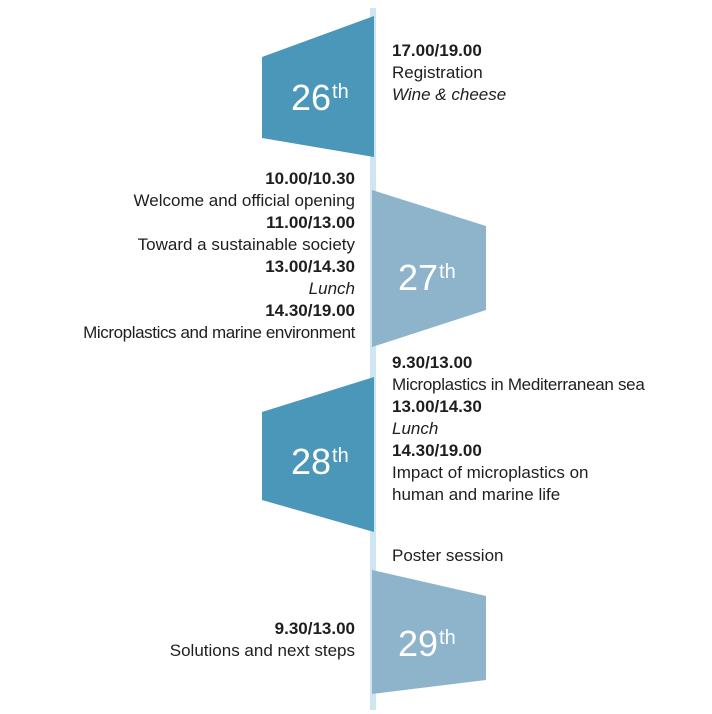 Image resolution: width=712 pixels, height=714 pixels. Describe the element at coordinates (476, 494) in the screenshot. I see `session-title: human and marine life` at that location.